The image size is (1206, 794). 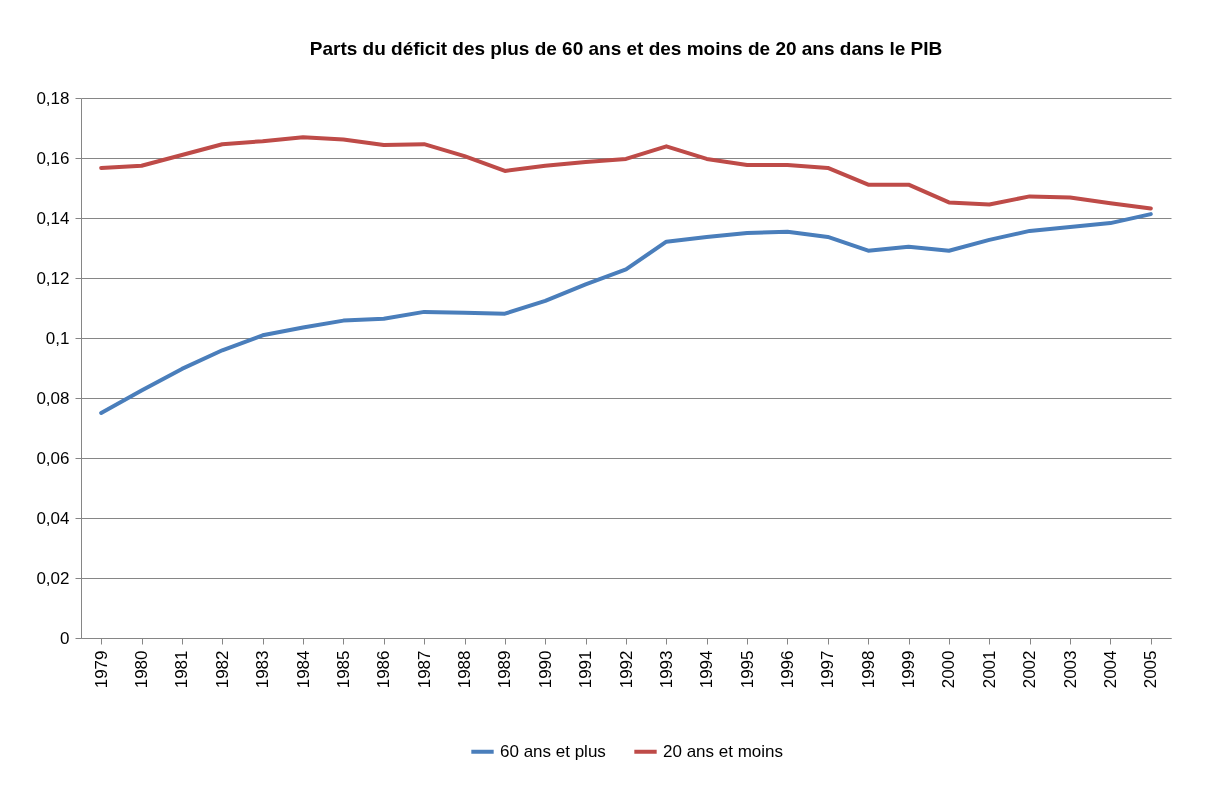 I want to click on x-tick-label: 1986, so click(x=384, y=669).